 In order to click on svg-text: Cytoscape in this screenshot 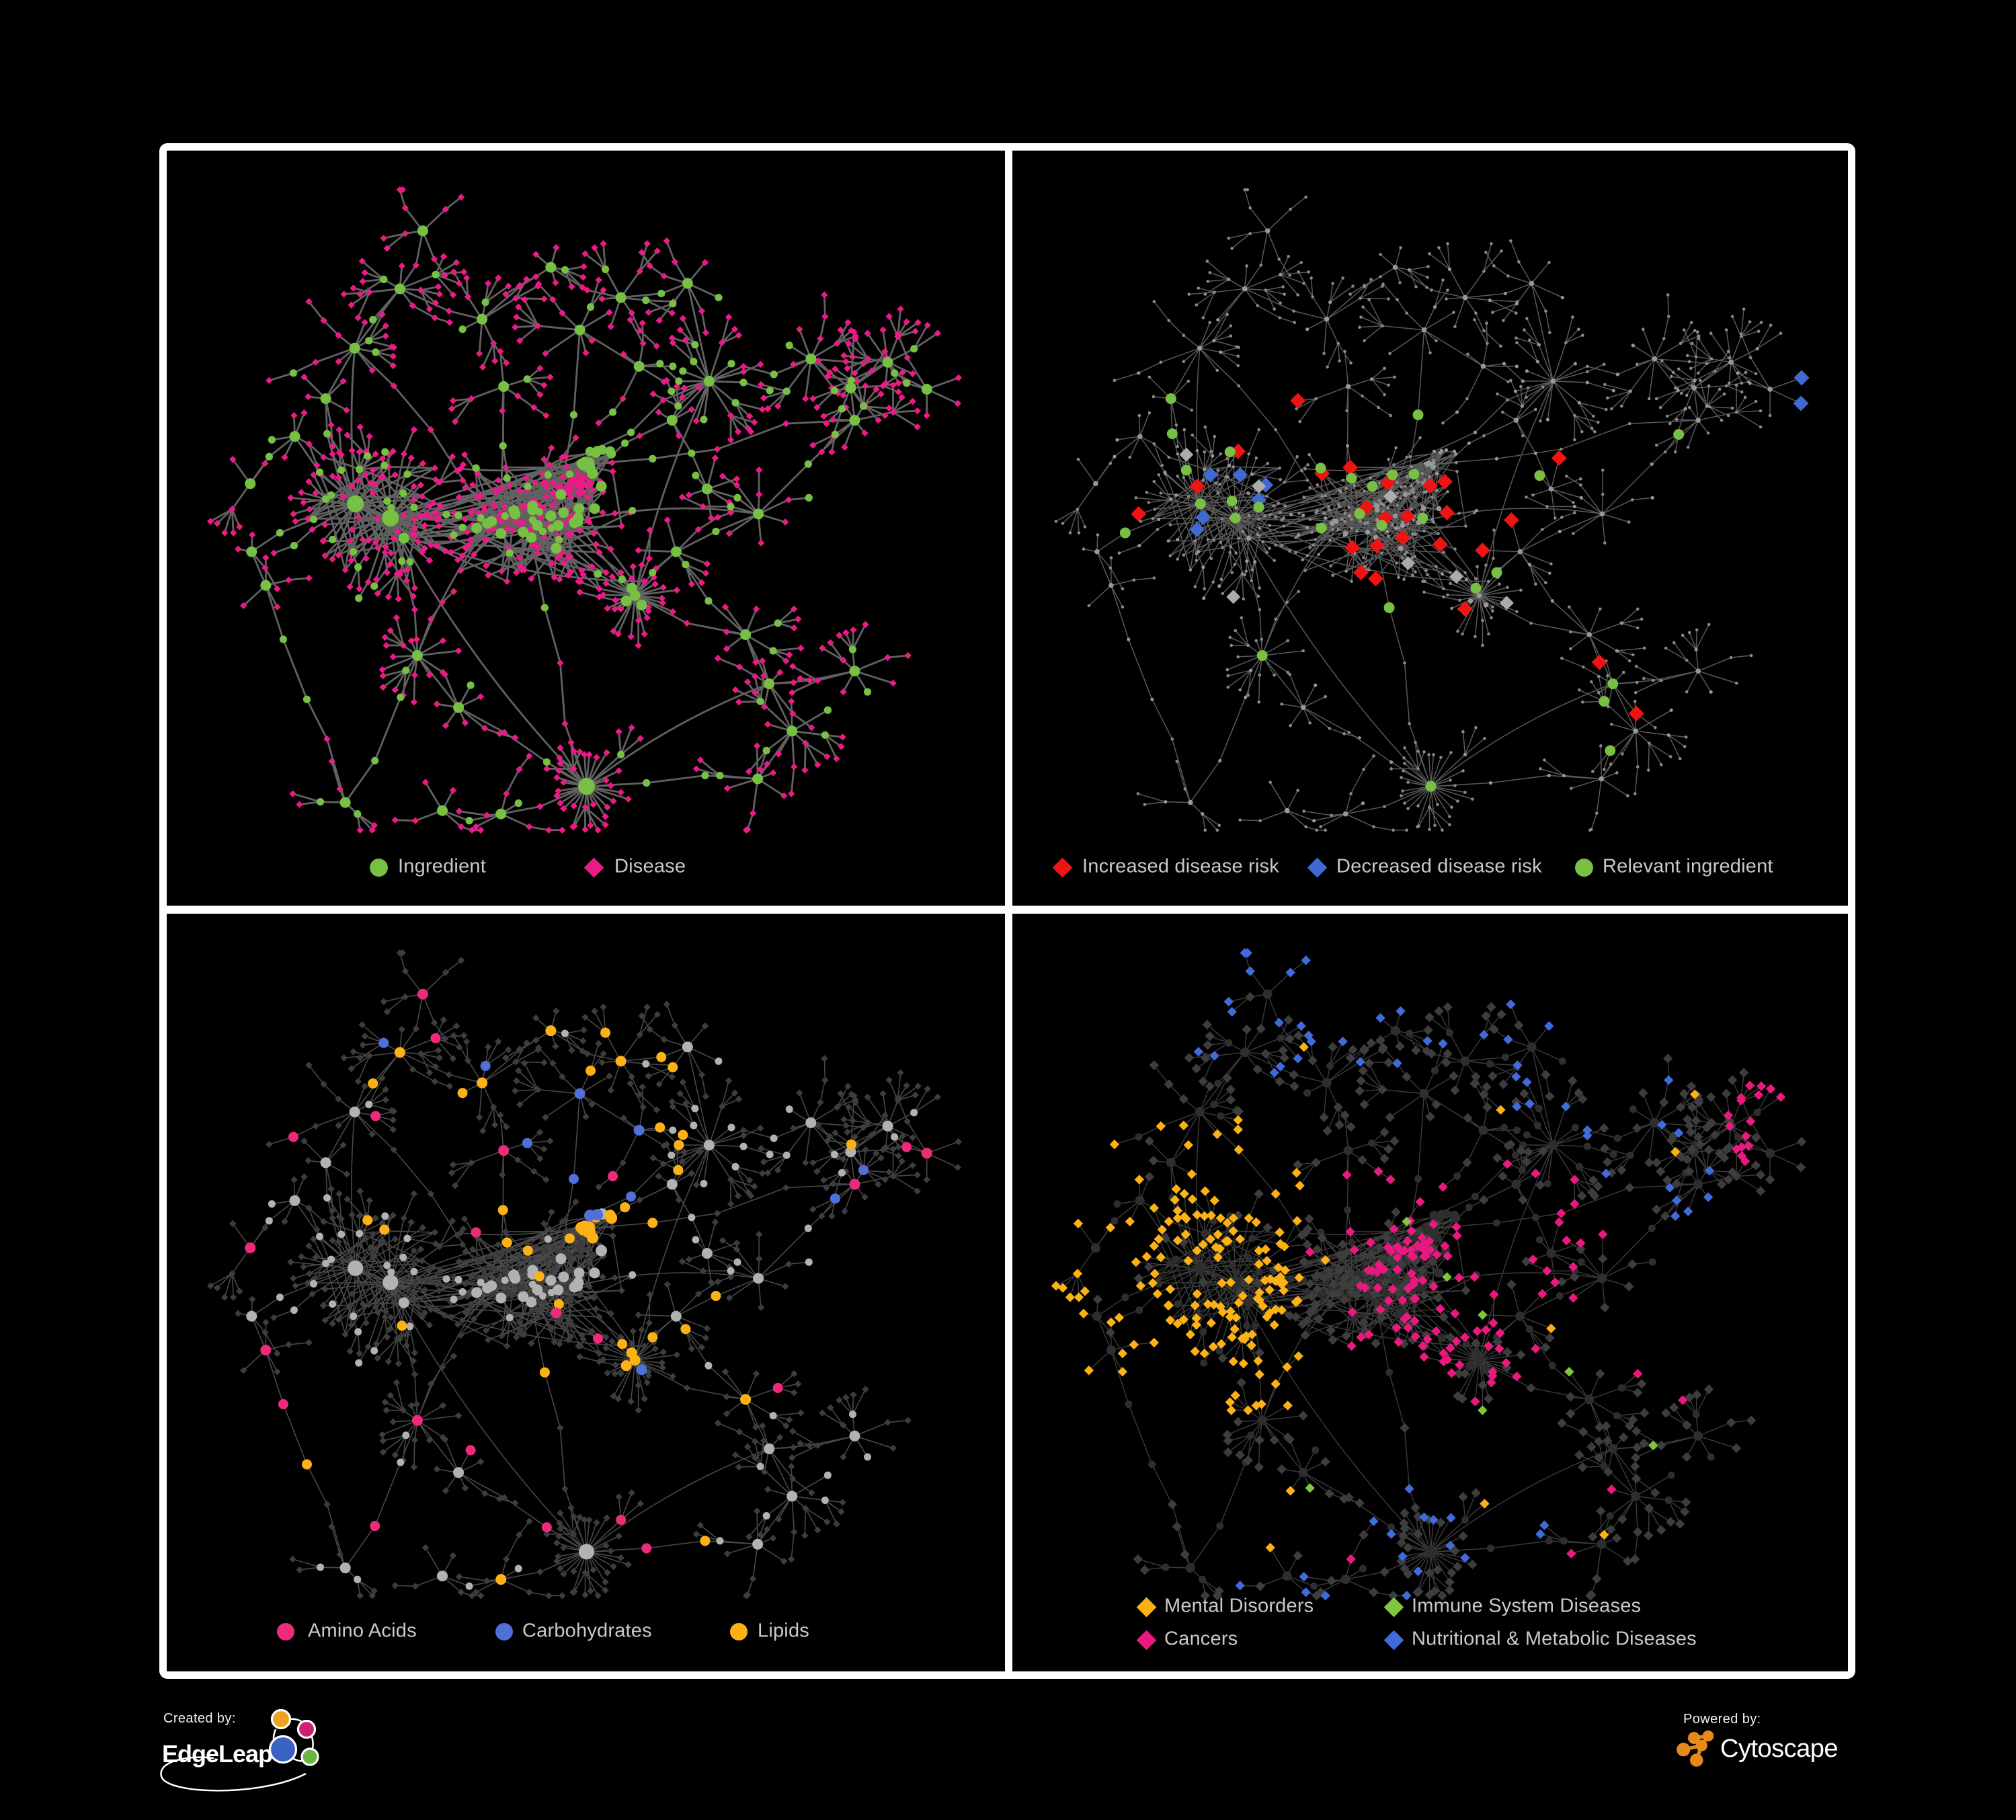, I will do `click(1779, 1749)`.